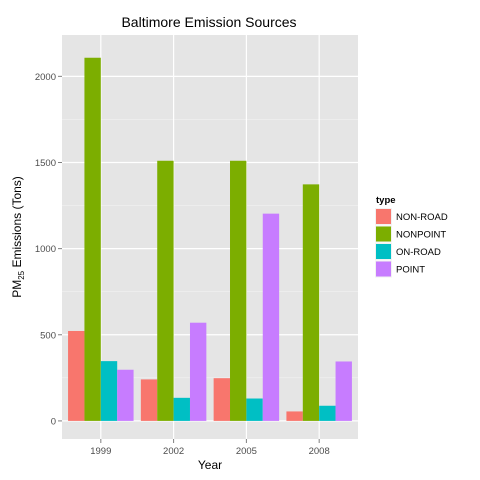 The height and width of the screenshot is (480, 480). What do you see at coordinates (319, 451) in the screenshot?
I see `x-tick-label: 2008` at bounding box center [319, 451].